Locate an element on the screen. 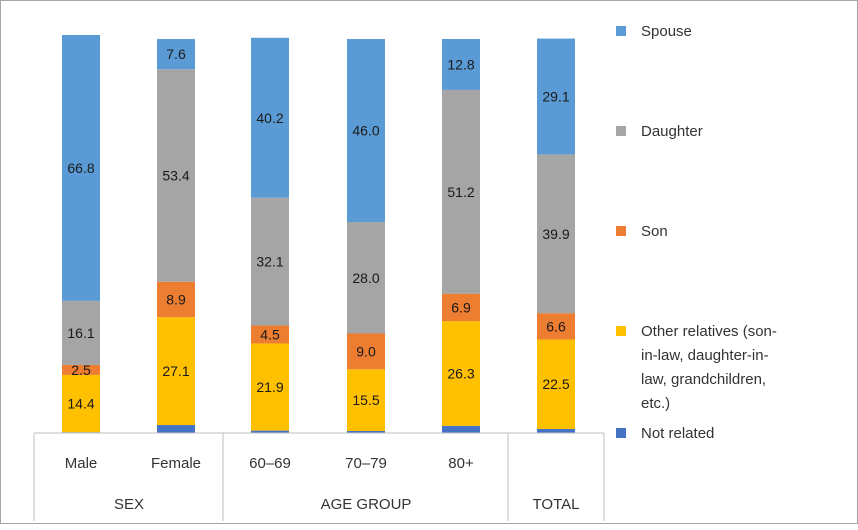 This screenshot has height=530, width=858. data-label-male-spouse: 66.8 is located at coordinates (80, 168).